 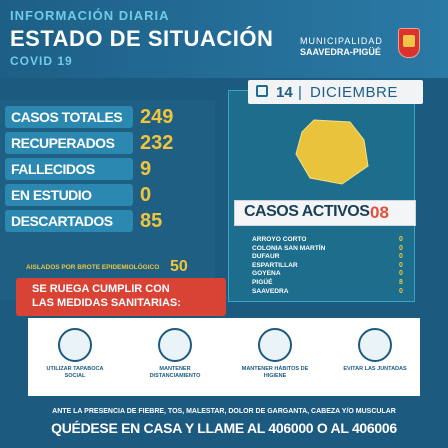 What do you see at coordinates (275, 345) in the screenshot?
I see `handwash-icon` at bounding box center [275, 345].